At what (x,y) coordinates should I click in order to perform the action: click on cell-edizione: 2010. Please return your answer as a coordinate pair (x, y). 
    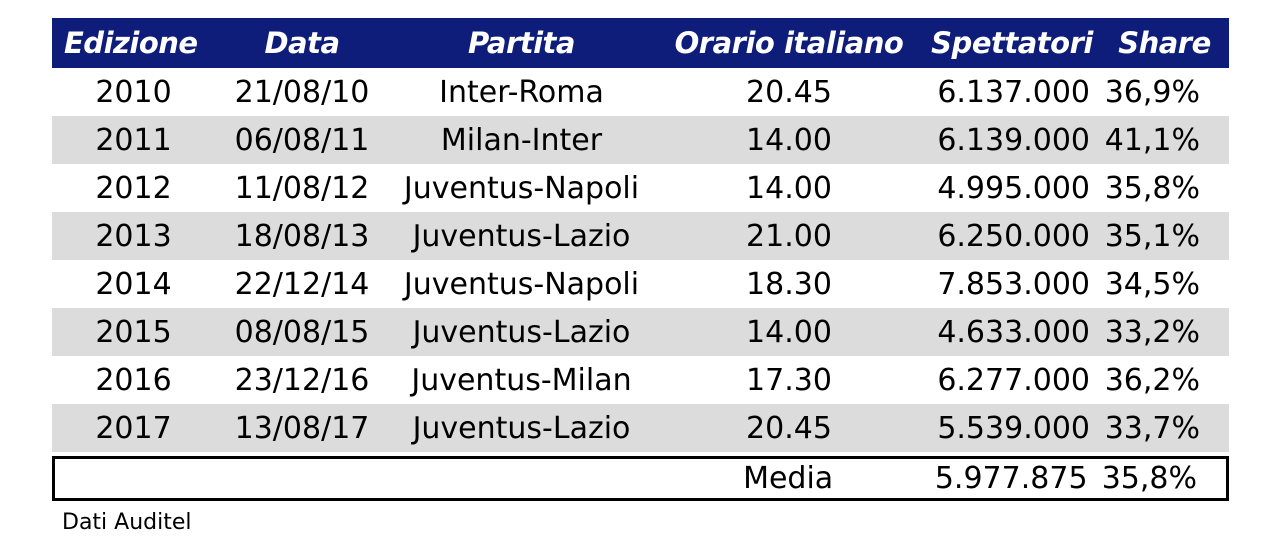
    Looking at the image, I should click on (133, 92).